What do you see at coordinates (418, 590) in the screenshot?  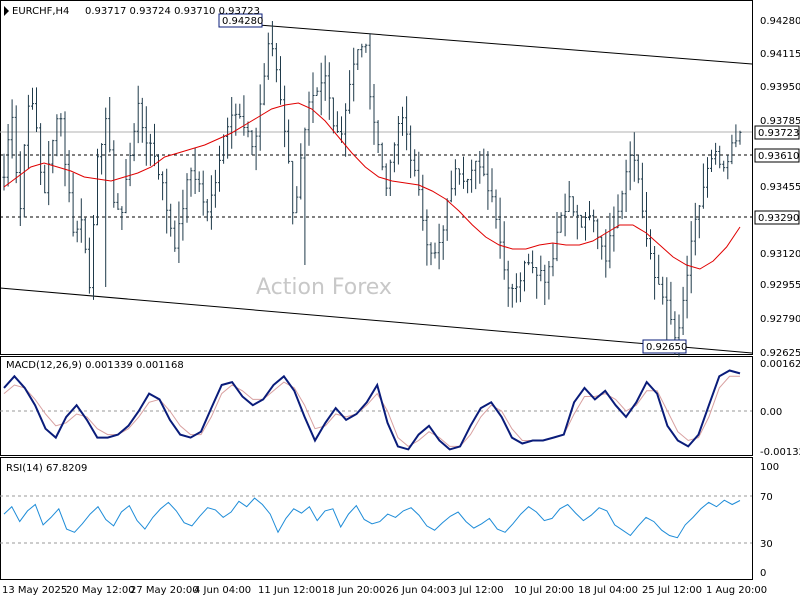 I see `time-label: 26 Jun 04:00` at bounding box center [418, 590].